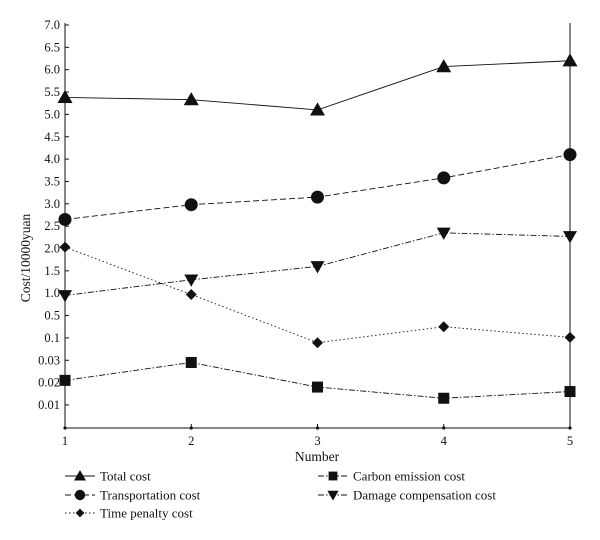  Describe the element at coordinates (52, 92) in the screenshot. I see `y-tick-label: 5.5` at that location.